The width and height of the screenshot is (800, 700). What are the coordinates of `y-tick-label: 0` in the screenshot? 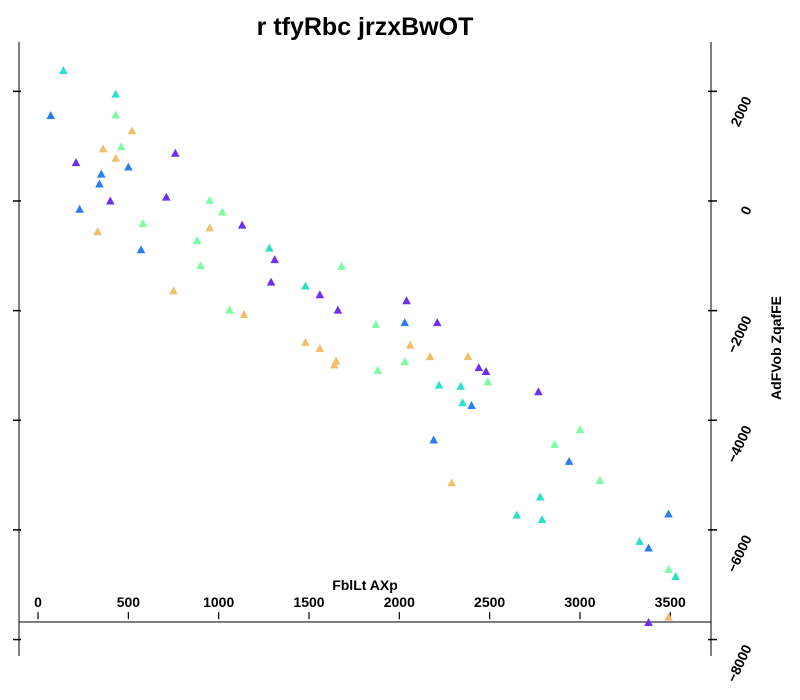 It's located at (746, 210).